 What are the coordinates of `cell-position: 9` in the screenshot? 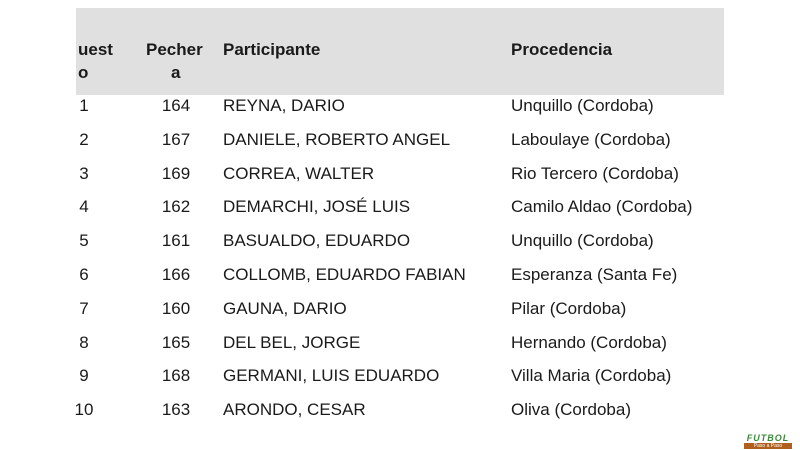 It's located at (84, 376).